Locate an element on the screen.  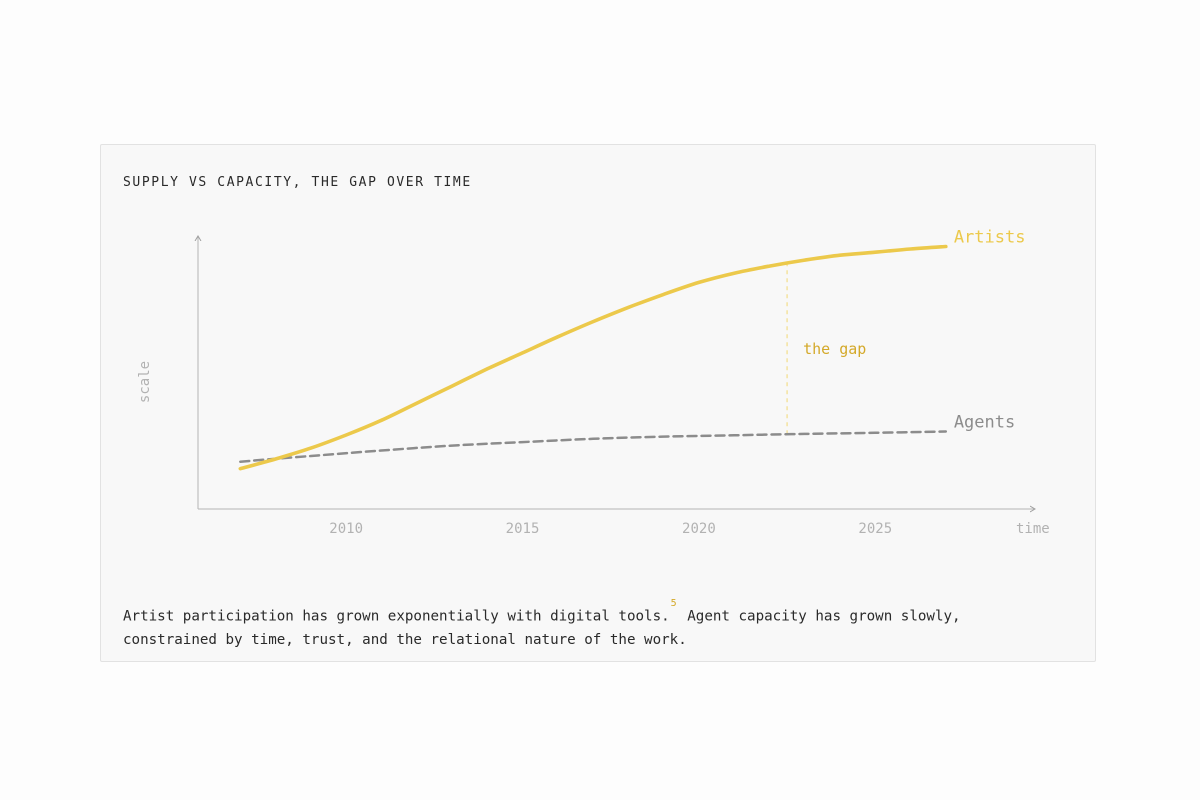
x-axis-label: time is located at coordinates (1033, 529).